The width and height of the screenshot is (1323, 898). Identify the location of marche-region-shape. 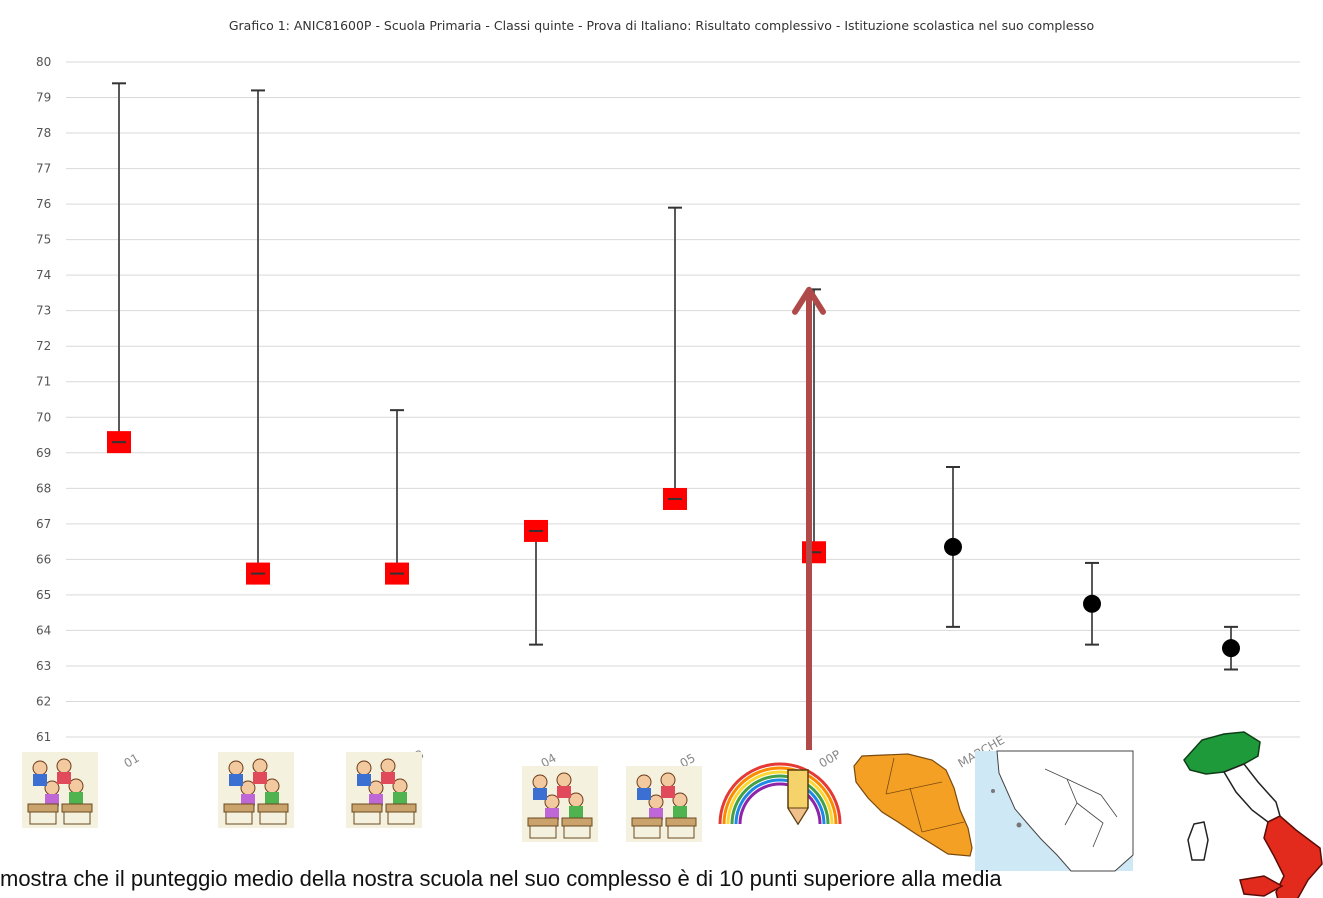
(913, 805).